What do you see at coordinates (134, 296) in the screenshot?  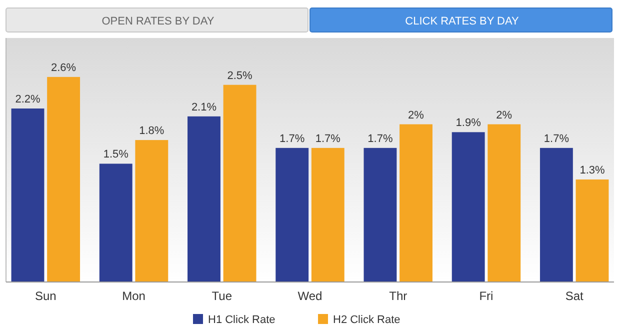 I see `x-tick-label: Mon` at bounding box center [134, 296].